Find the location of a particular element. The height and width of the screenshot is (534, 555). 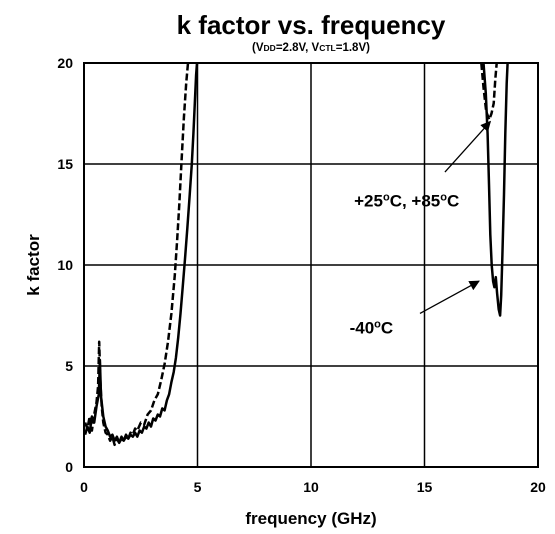

chart-subtitle: (VDD=2.8V, VCTL=1.8V) is located at coordinates (311, 48).